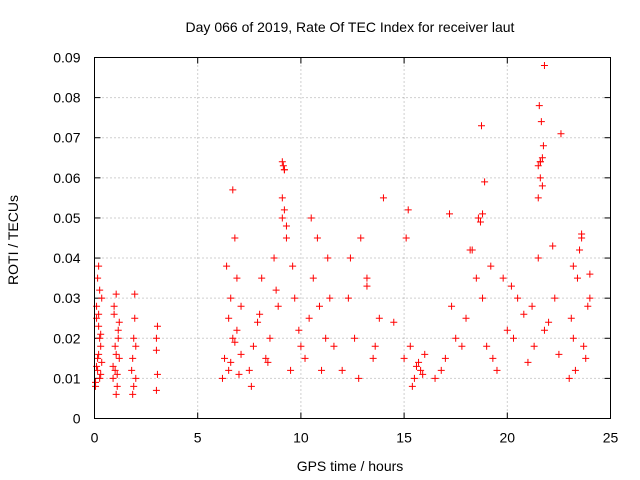 The image size is (640, 480). What do you see at coordinates (95, 438) in the screenshot?
I see `x-tick-label: 0` at bounding box center [95, 438].